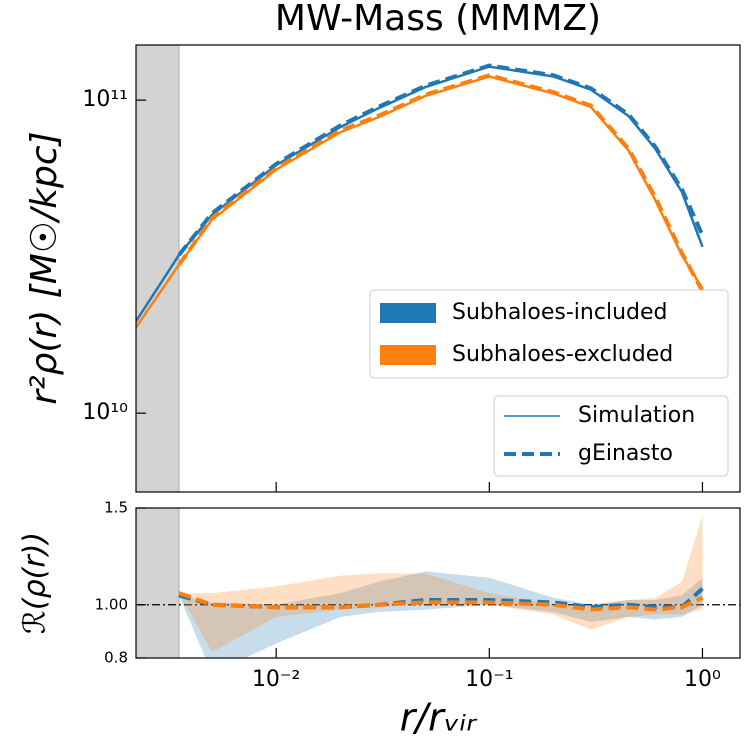 This screenshot has height=747, width=747. What do you see at coordinates (276, 679) in the screenshot?
I see `x-tick-label: 10⁻²` at bounding box center [276, 679].